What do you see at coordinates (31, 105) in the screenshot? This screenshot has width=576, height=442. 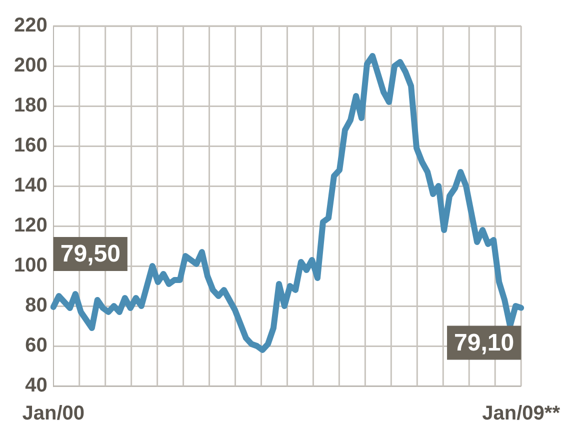 I see `y-tick-label: 180` at bounding box center [31, 105].